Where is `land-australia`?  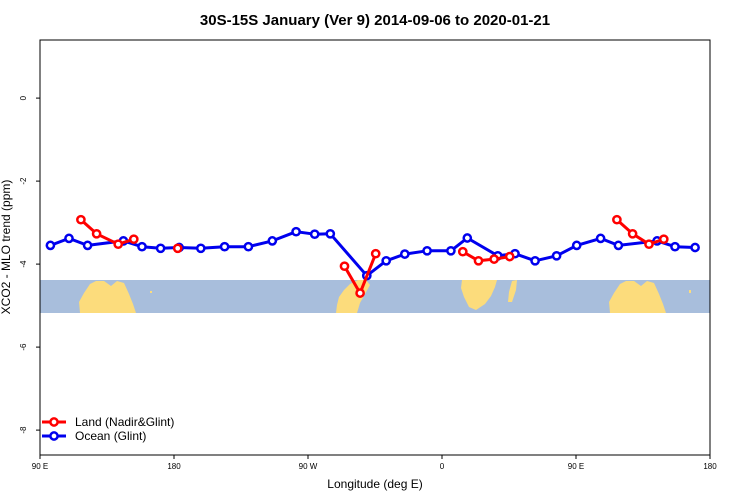
land-australia is located at coordinates (107, 297).